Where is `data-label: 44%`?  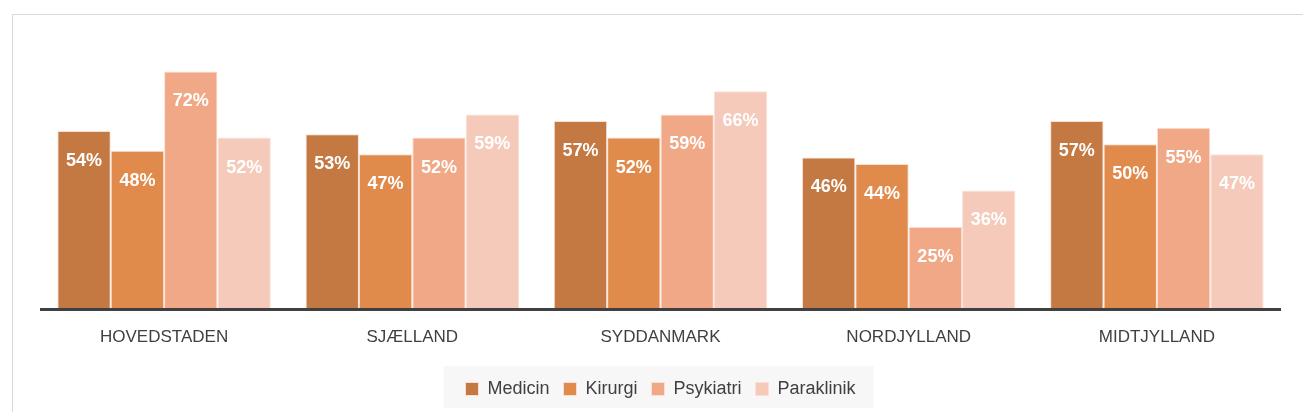 data-label: 44% is located at coordinates (882, 193).